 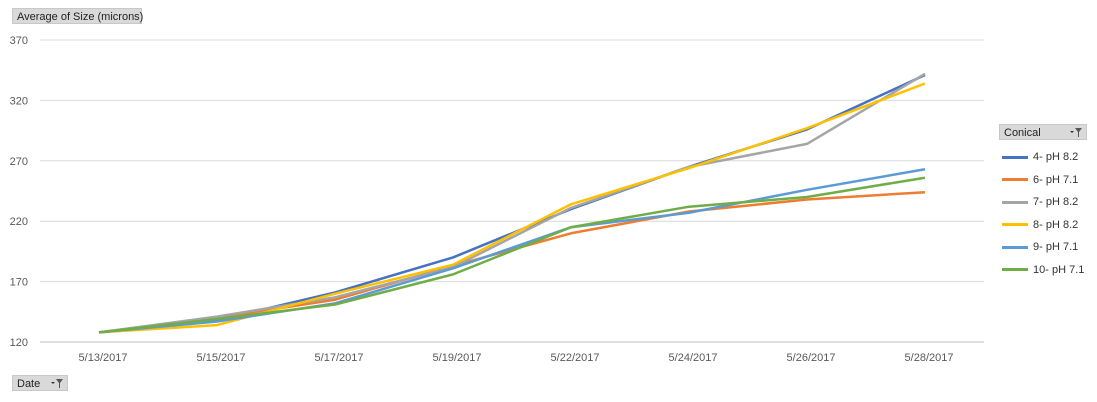 What do you see at coordinates (19, 162) in the screenshot?
I see `y-tick-label: 270` at bounding box center [19, 162].